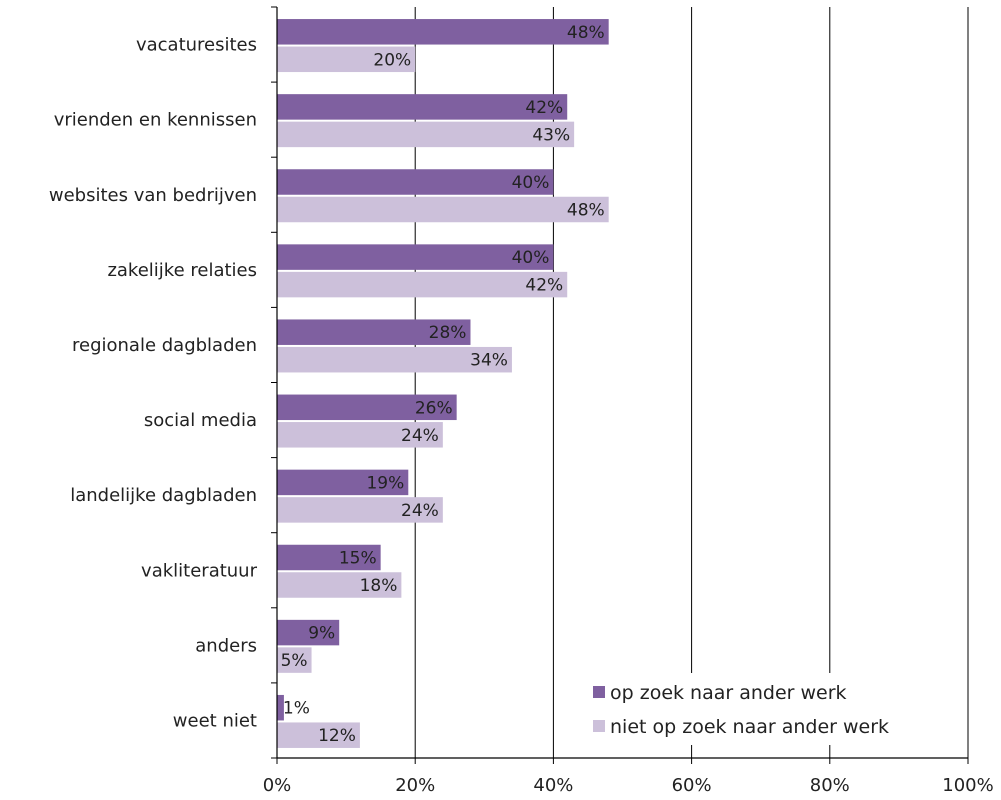 This screenshot has width=1001, height=800. What do you see at coordinates (551, 135) in the screenshot?
I see `data-label: 43%` at bounding box center [551, 135].